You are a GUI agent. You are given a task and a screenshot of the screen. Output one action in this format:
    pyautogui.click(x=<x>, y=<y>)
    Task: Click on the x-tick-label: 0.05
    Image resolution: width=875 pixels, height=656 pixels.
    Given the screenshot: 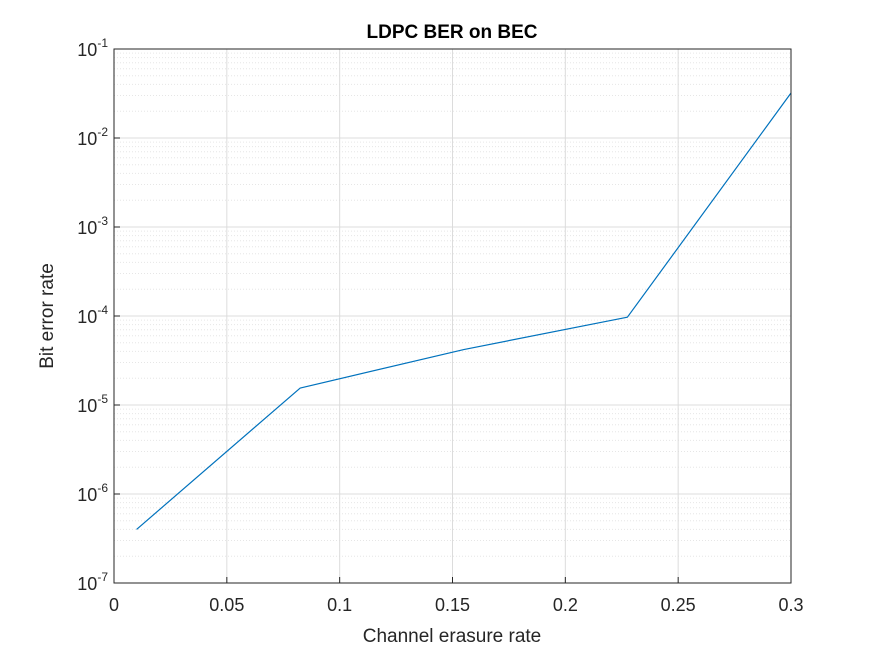 What is the action you would take?
    pyautogui.click(x=226, y=605)
    